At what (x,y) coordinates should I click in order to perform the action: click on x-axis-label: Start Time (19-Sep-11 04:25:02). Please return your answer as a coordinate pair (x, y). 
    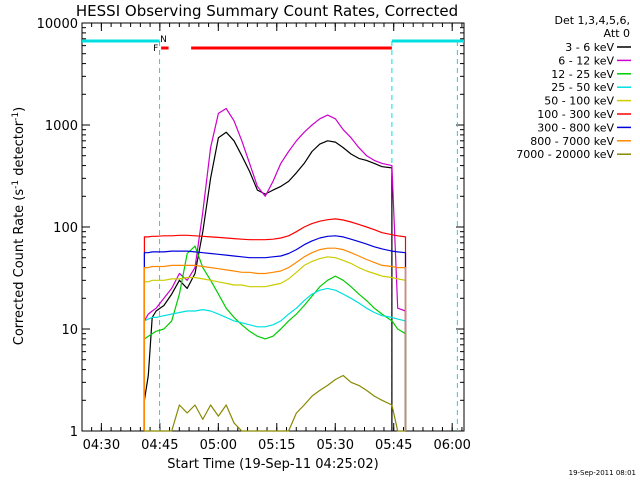
    Looking at the image, I should click on (272, 464).